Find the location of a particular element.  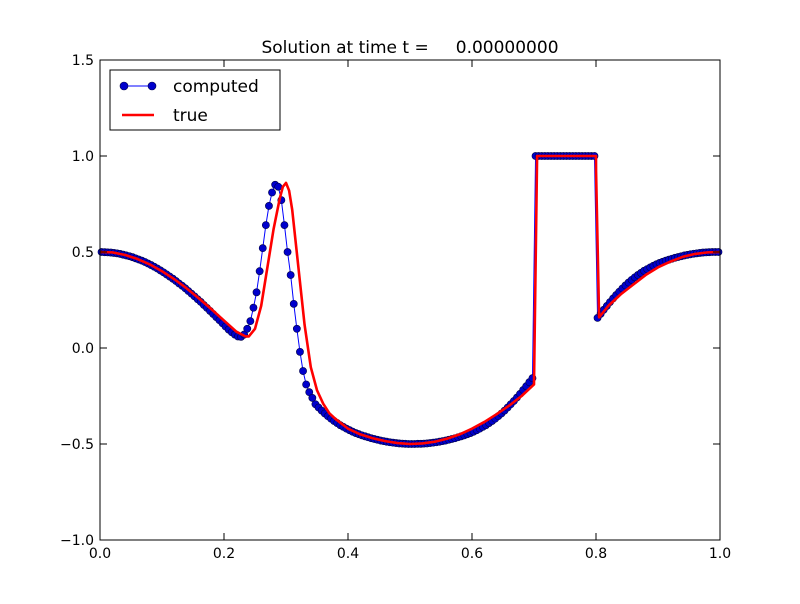

y-tick-label: 1.5 is located at coordinates (83, 61).